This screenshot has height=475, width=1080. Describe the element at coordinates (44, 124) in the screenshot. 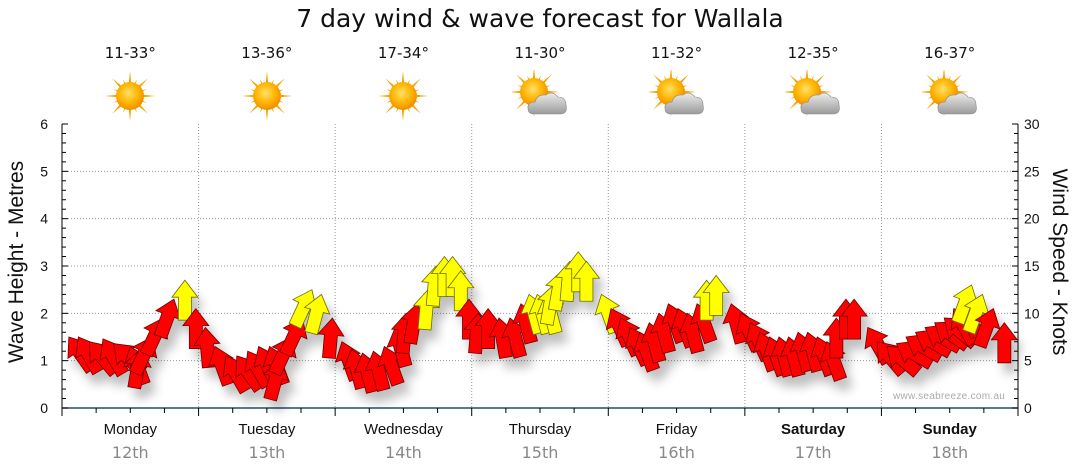

I see `y-tick-label-left: 6` at that location.